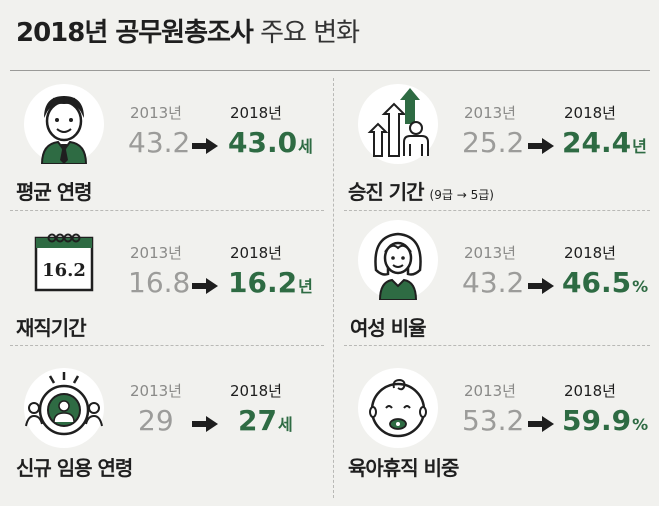 The width and height of the screenshot is (659, 506). I want to click on value-2018-number: 43.0, so click(263, 142).